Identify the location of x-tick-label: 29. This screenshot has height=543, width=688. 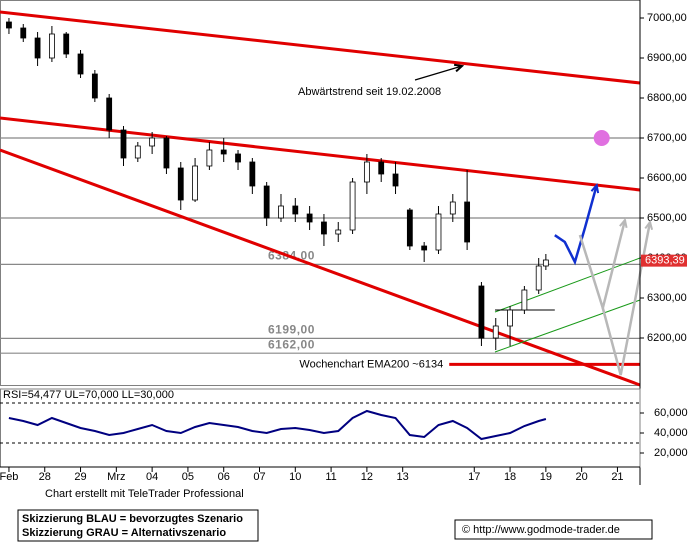
(80, 477).